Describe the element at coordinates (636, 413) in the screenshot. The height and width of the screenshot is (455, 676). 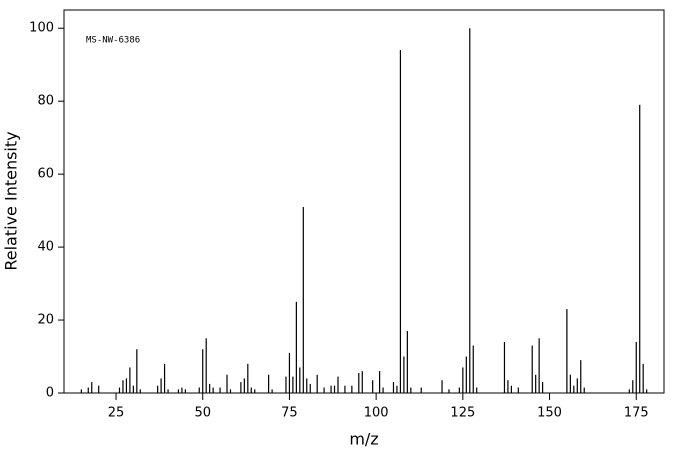
I see `x-tick-label: 175` at that location.